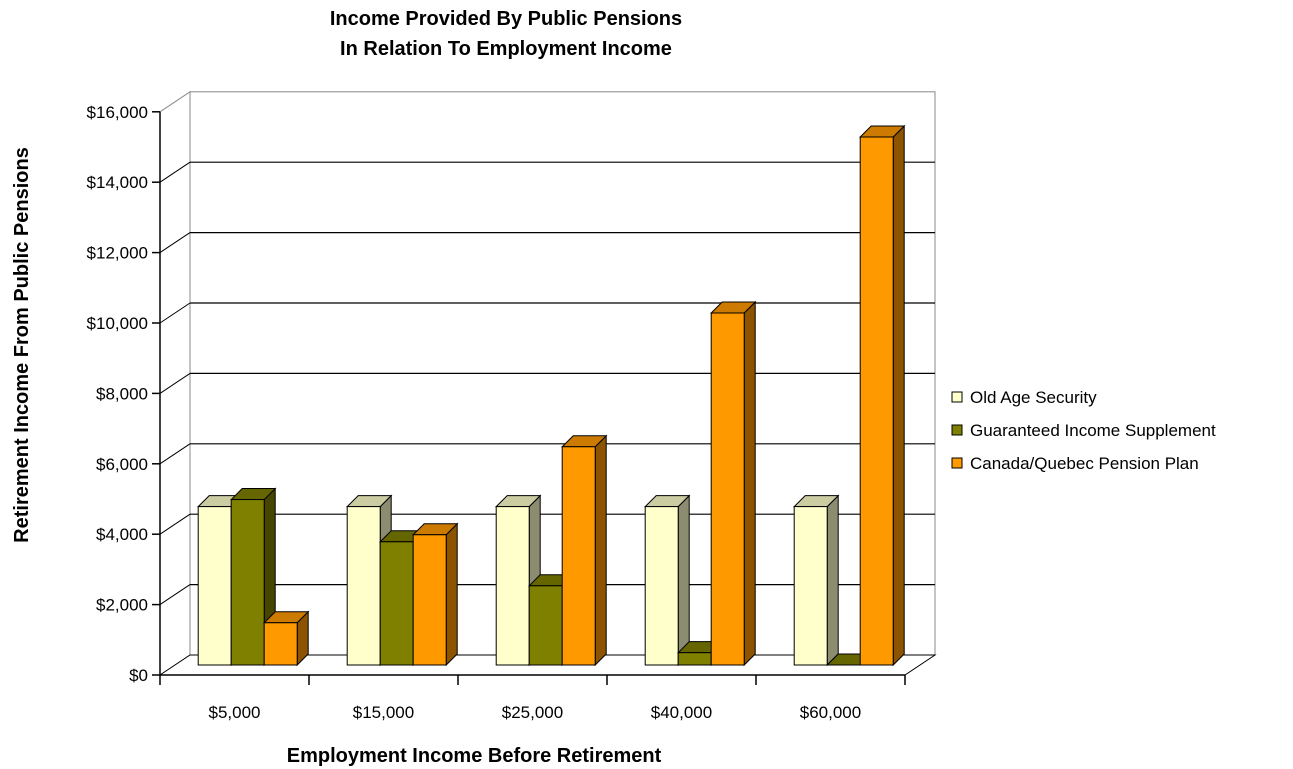  I want to click on y-tick-label: $2,000, so click(122, 605).